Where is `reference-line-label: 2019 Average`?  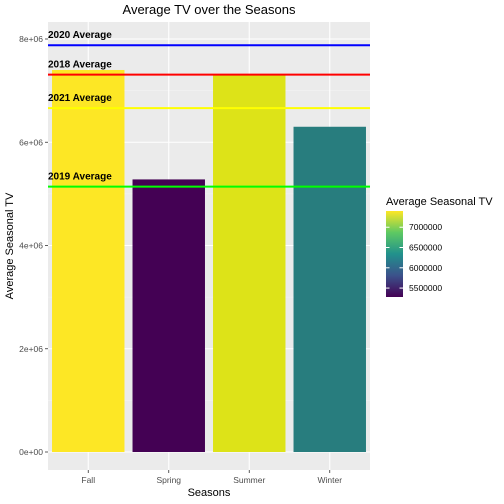
reference-line-label: 2019 Average is located at coordinates (80, 177).